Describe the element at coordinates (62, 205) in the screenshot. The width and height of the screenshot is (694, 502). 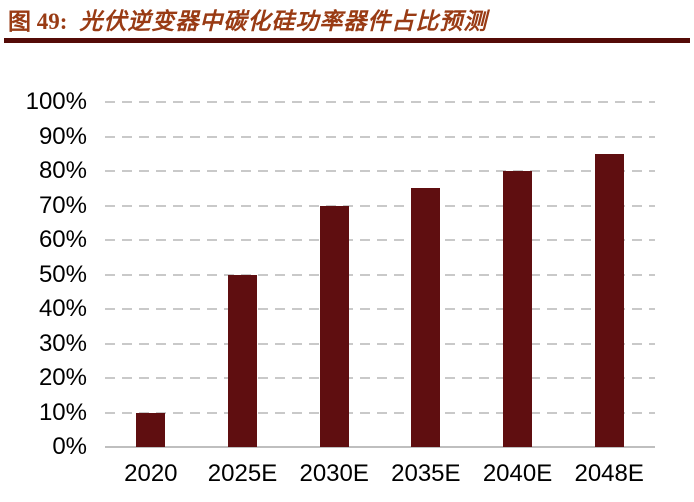
I see `y-tick-label-70: 70%` at that location.